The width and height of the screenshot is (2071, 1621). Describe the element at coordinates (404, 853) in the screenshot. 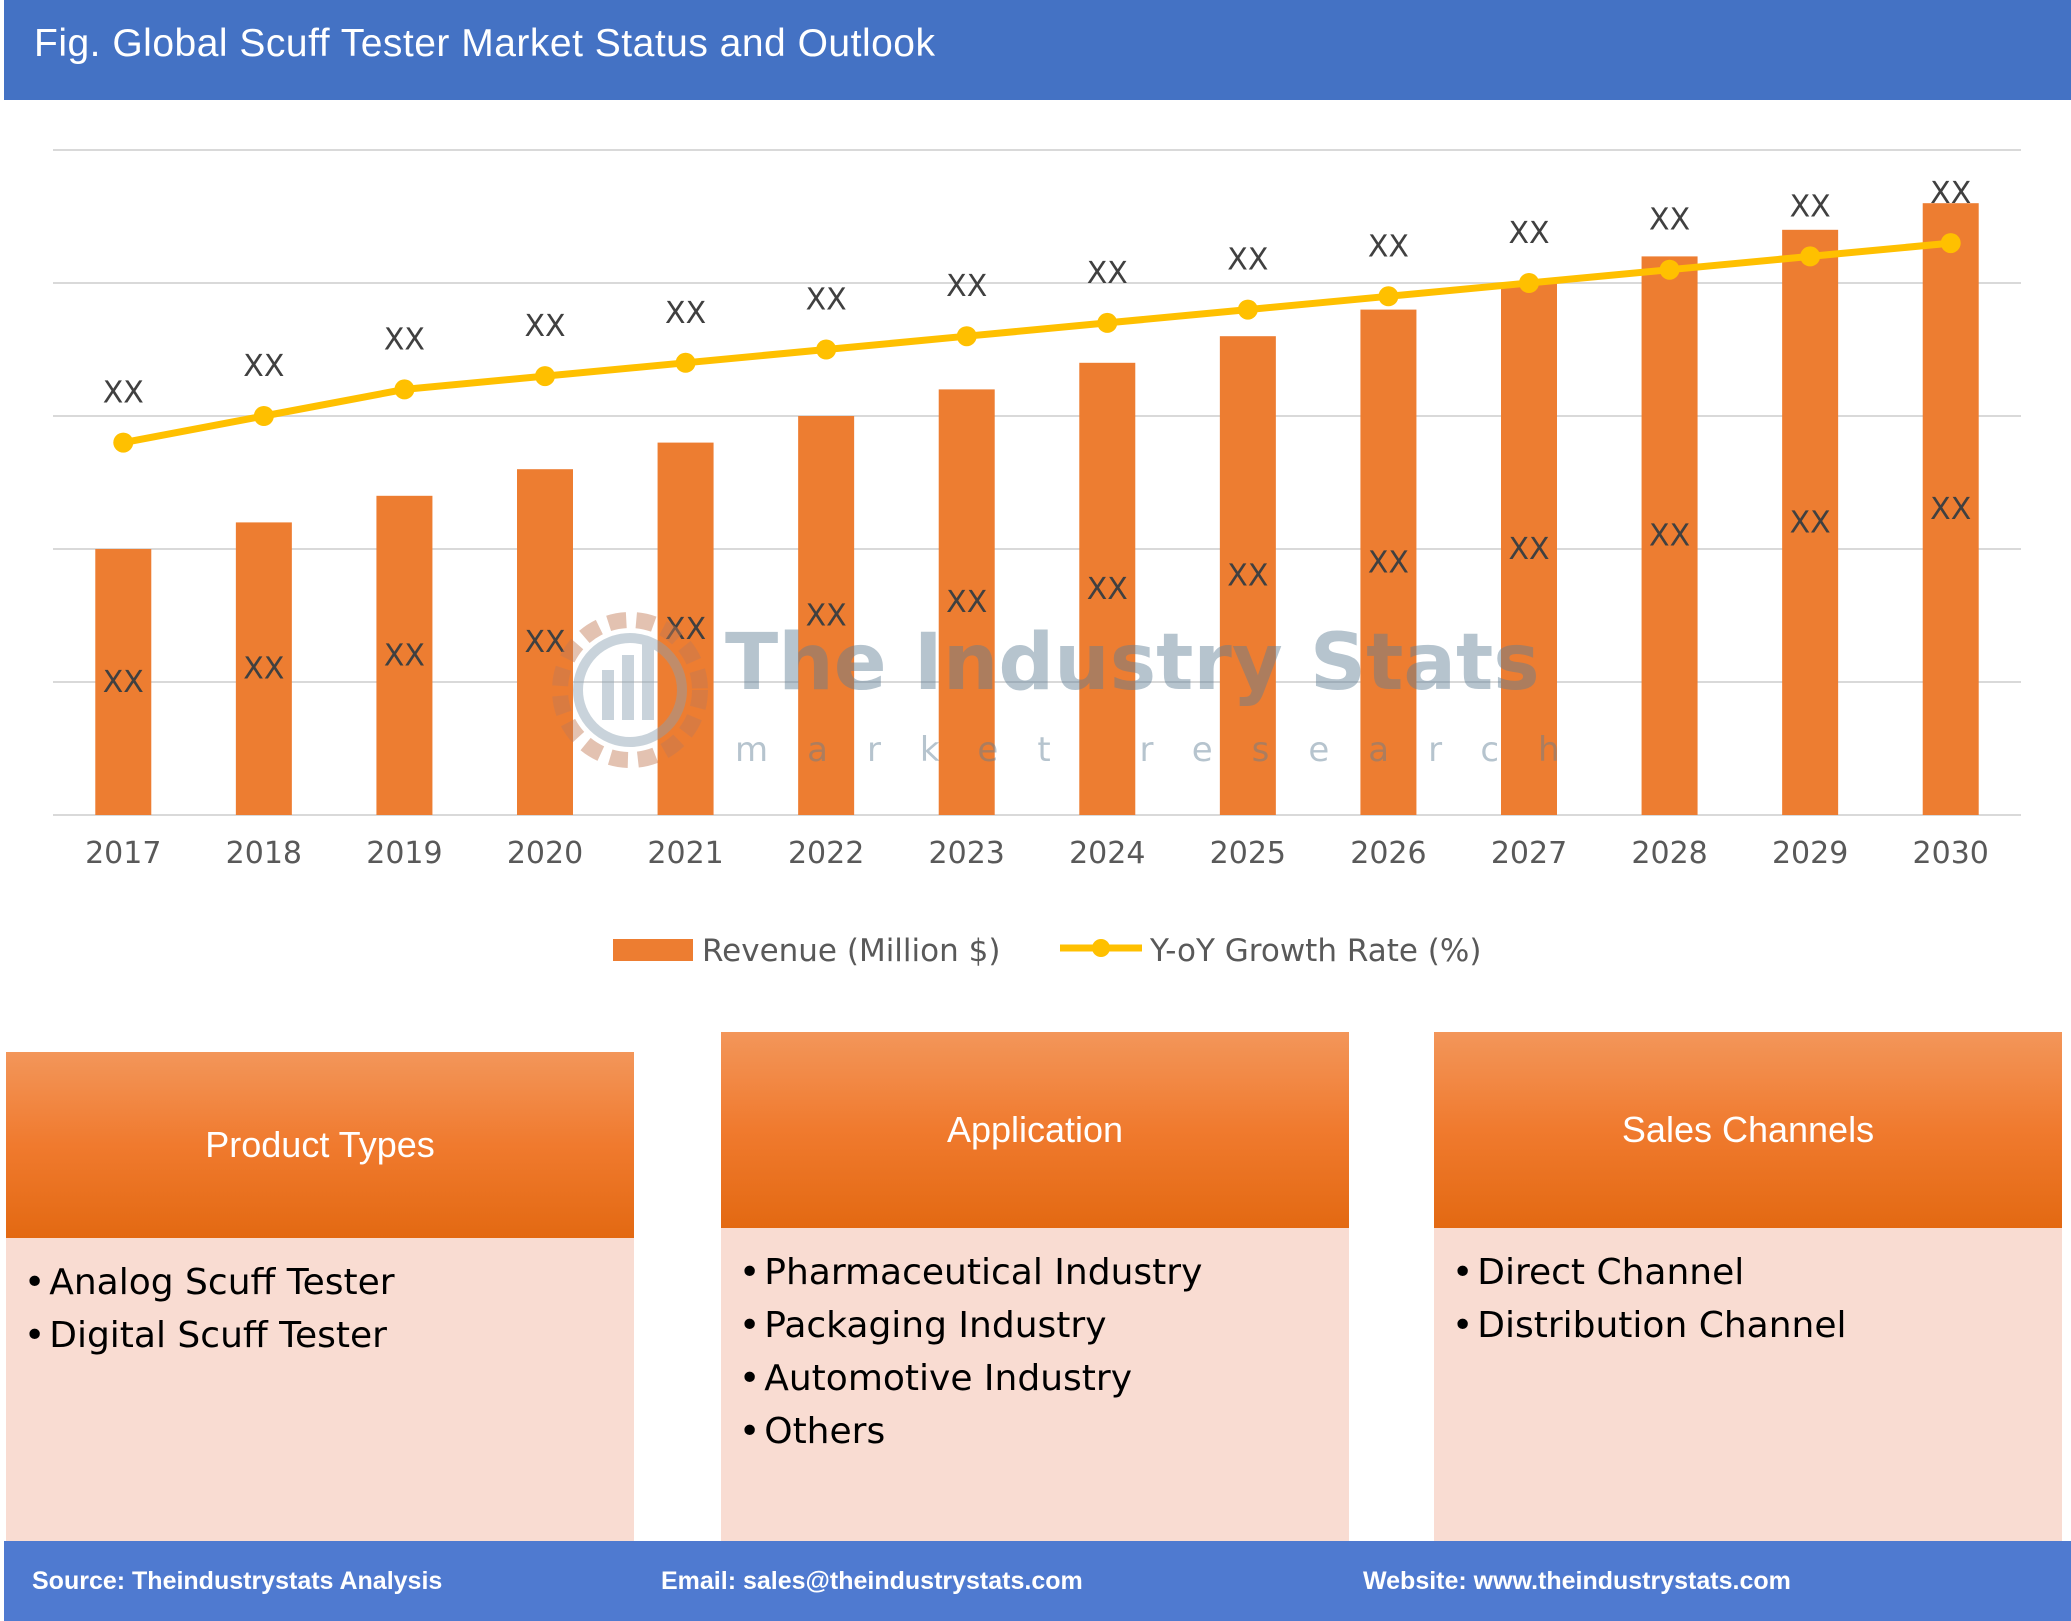

I see `x-tick-2019: 2019` at that location.